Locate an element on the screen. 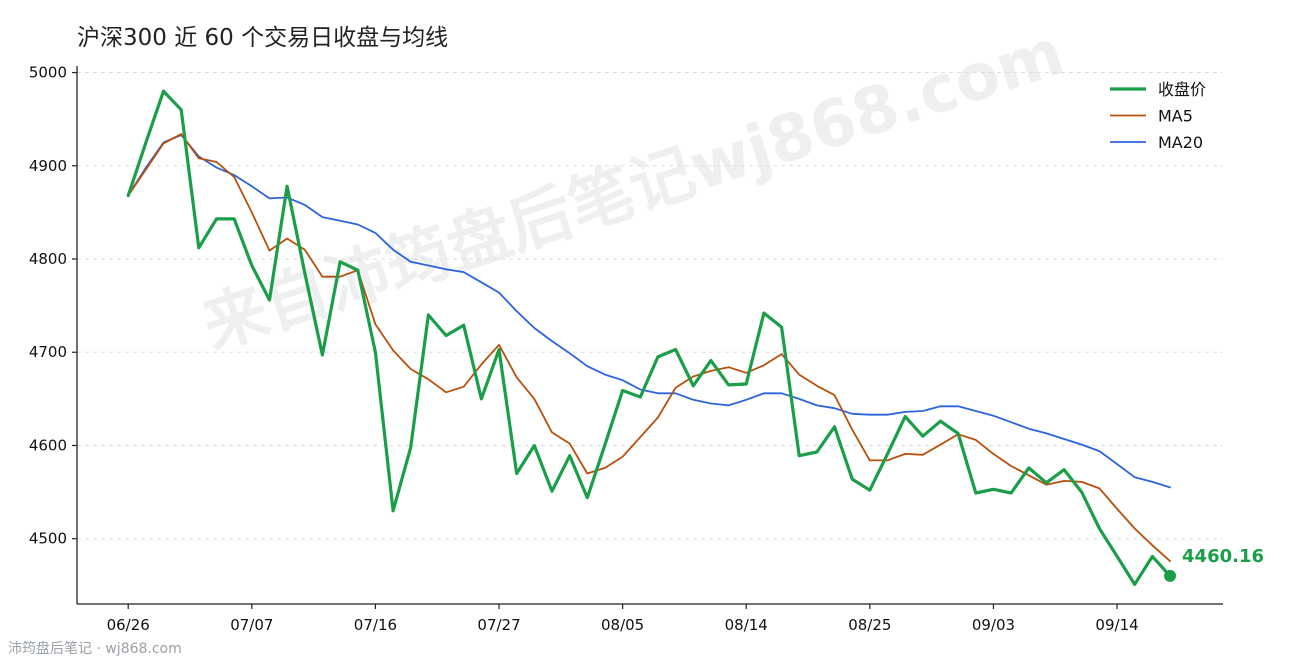 Image resolution: width=1290 pixels, height=660 pixels. x-tick-label: 08/05 is located at coordinates (622, 625).